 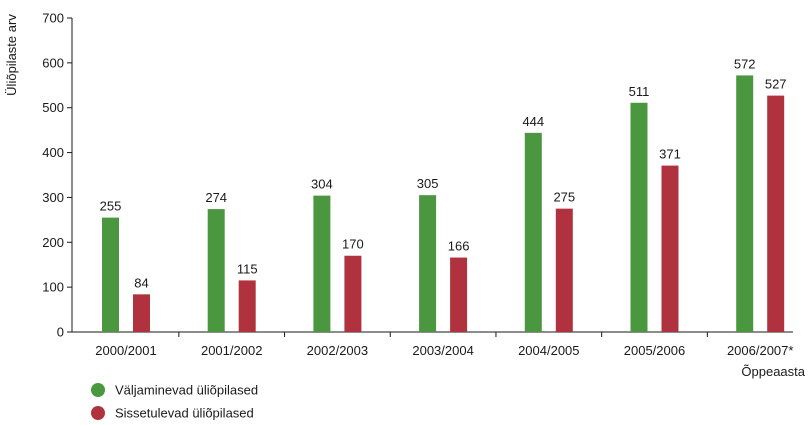 What do you see at coordinates (60, 332) in the screenshot?
I see `y-tick-label: 0` at bounding box center [60, 332].